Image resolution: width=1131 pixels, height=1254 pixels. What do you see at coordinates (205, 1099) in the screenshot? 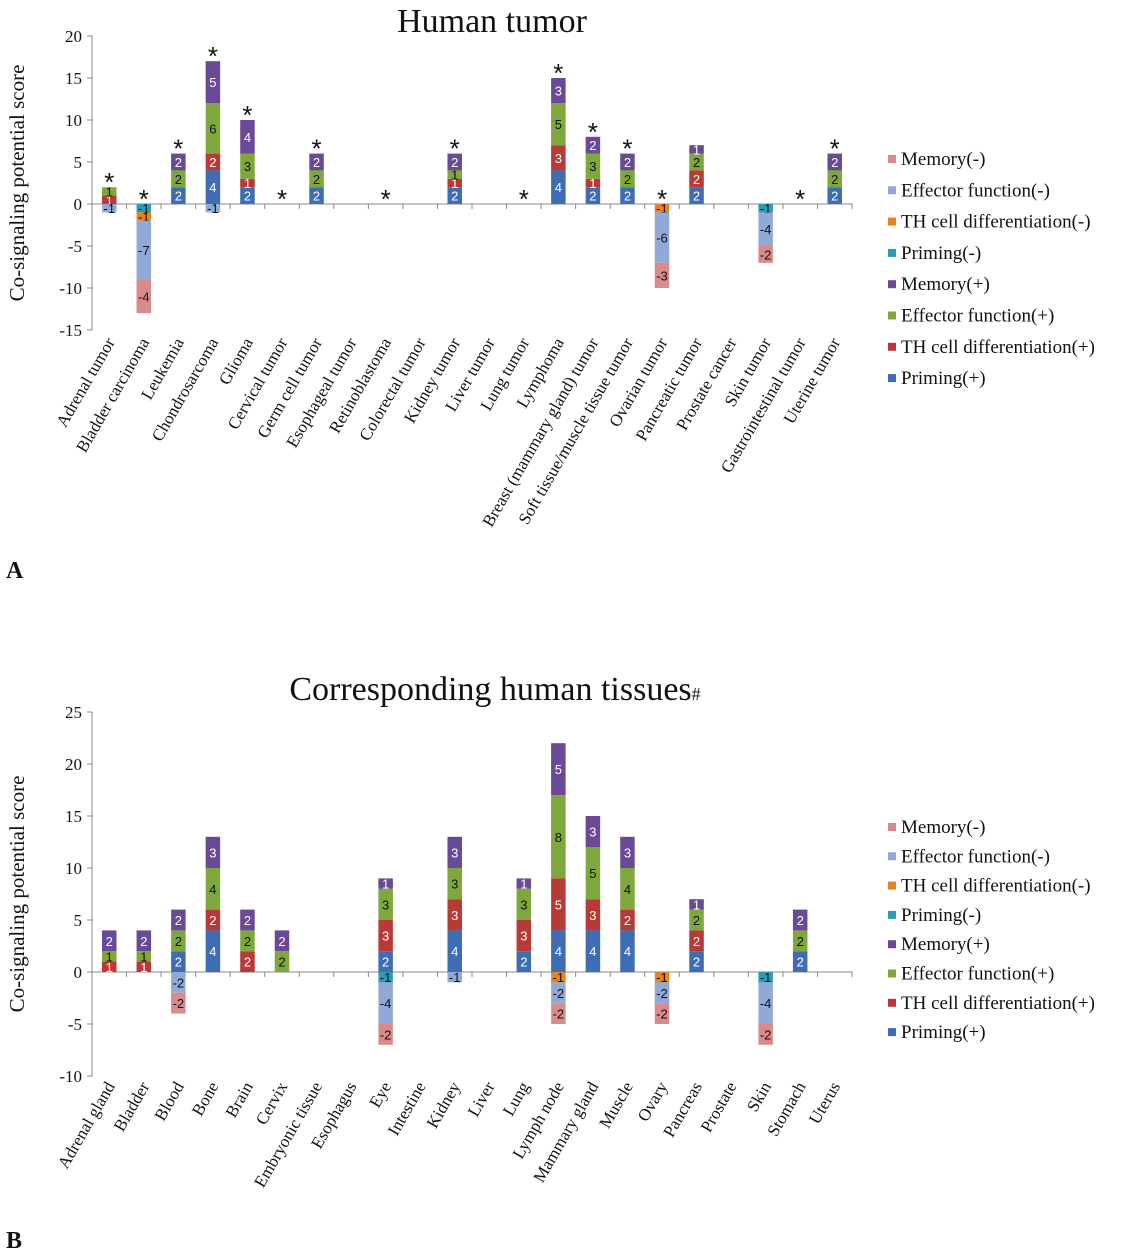
I see `x-tick-label: Bone` at bounding box center [205, 1099].